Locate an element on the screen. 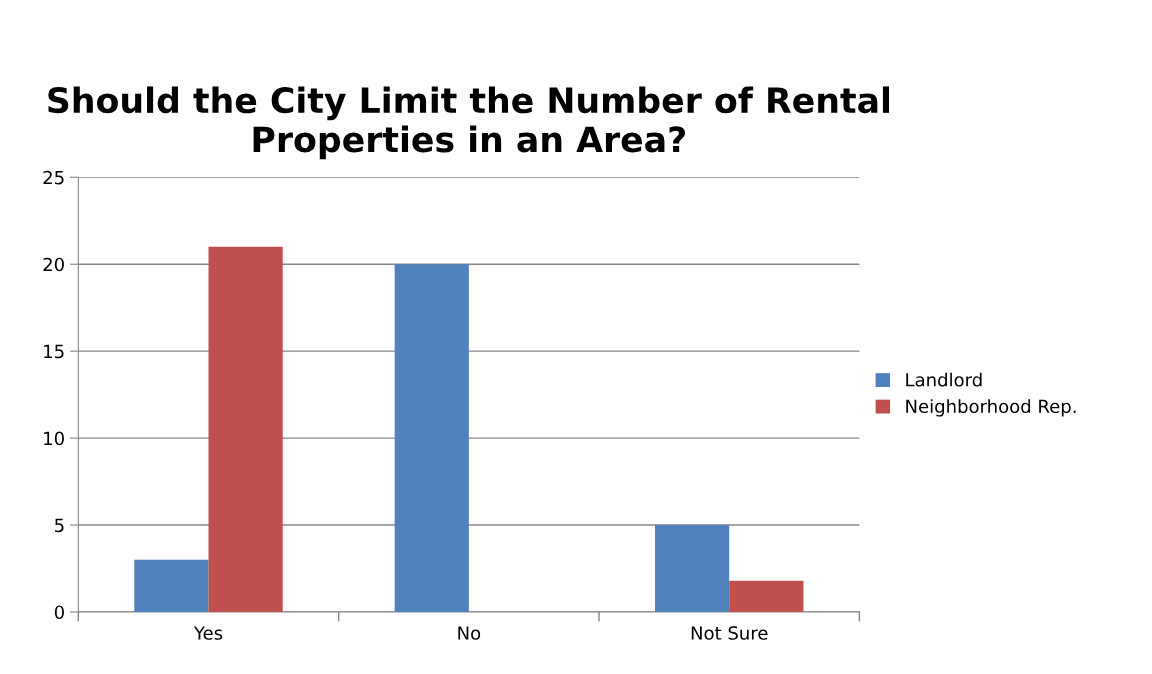 This screenshot has width=1152, height=674. y-tick-label: 10 is located at coordinates (54, 438).